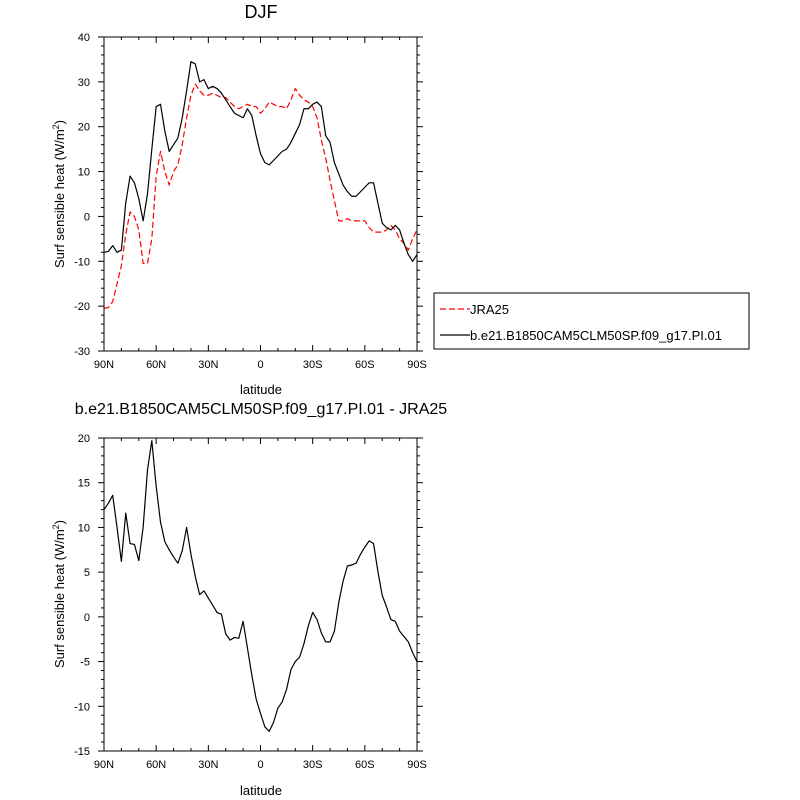 The image size is (800, 800). I want to click on top-chart-xtick-label: 90N, so click(104, 365).